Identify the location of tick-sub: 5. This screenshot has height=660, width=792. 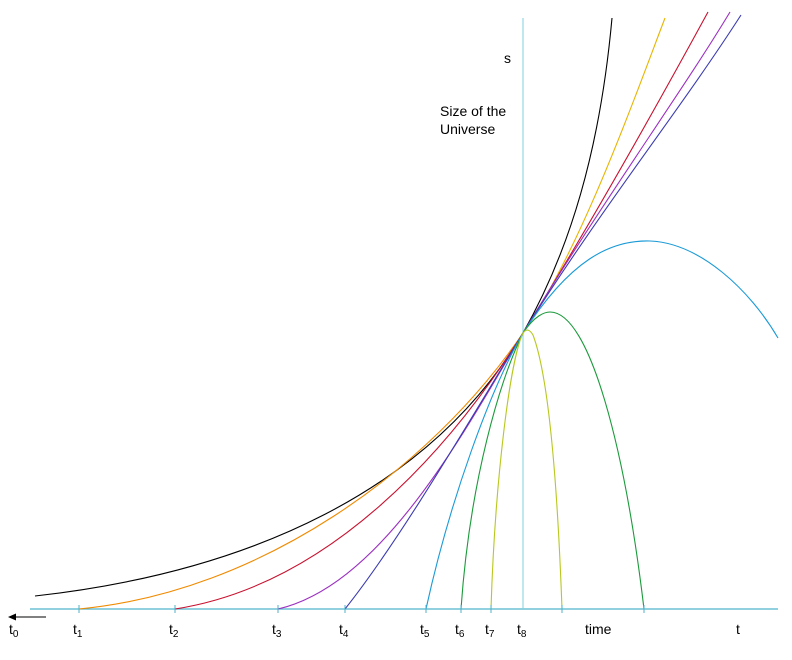
(427, 634).